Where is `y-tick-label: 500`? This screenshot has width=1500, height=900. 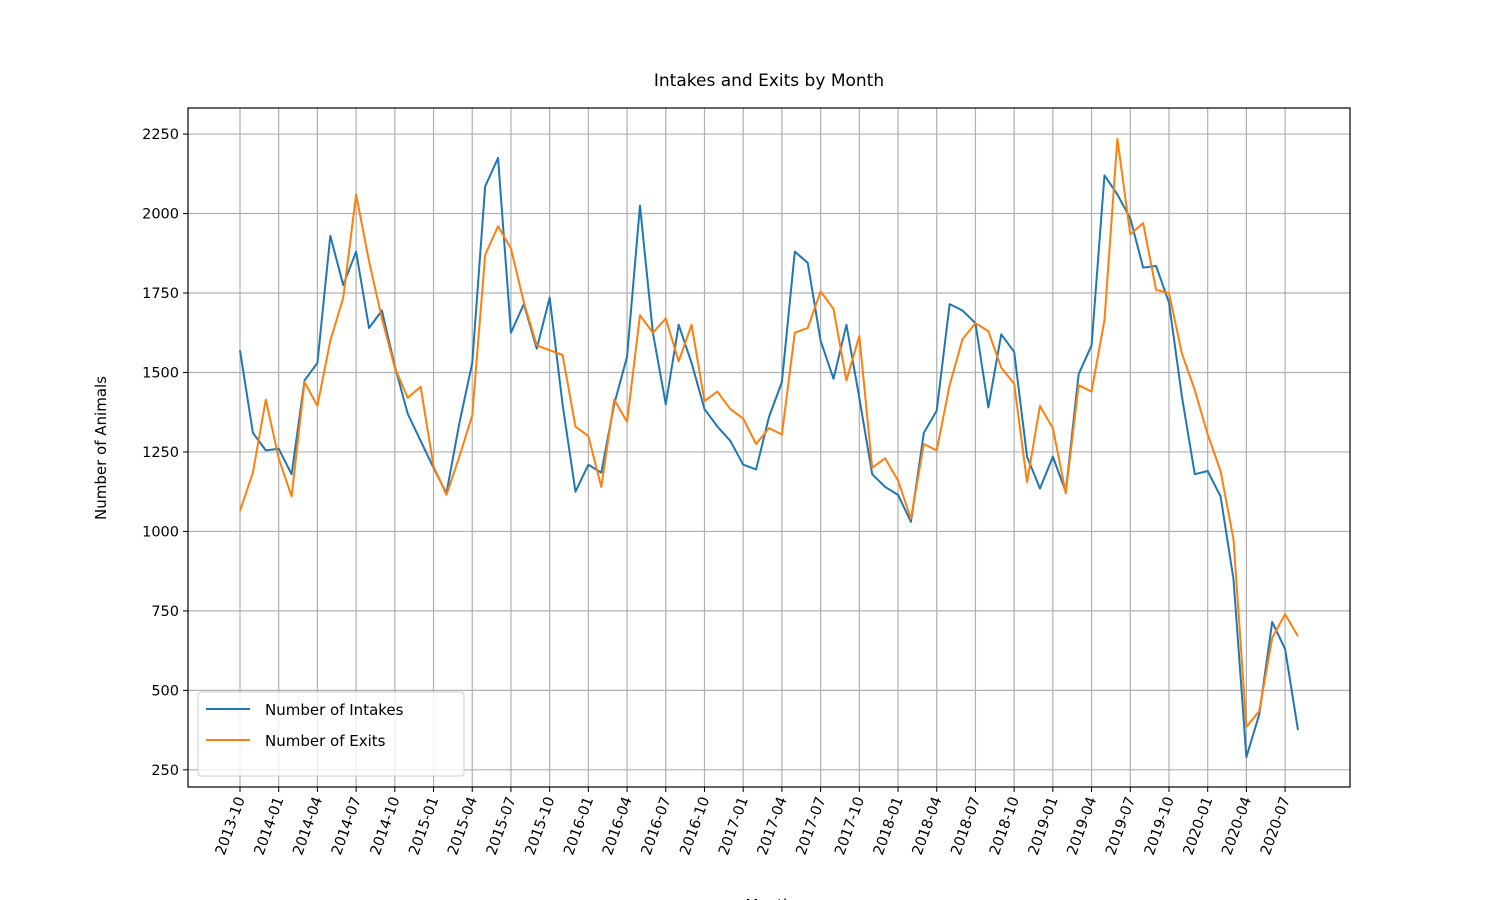
y-tick-label: 500 is located at coordinates (165, 691).